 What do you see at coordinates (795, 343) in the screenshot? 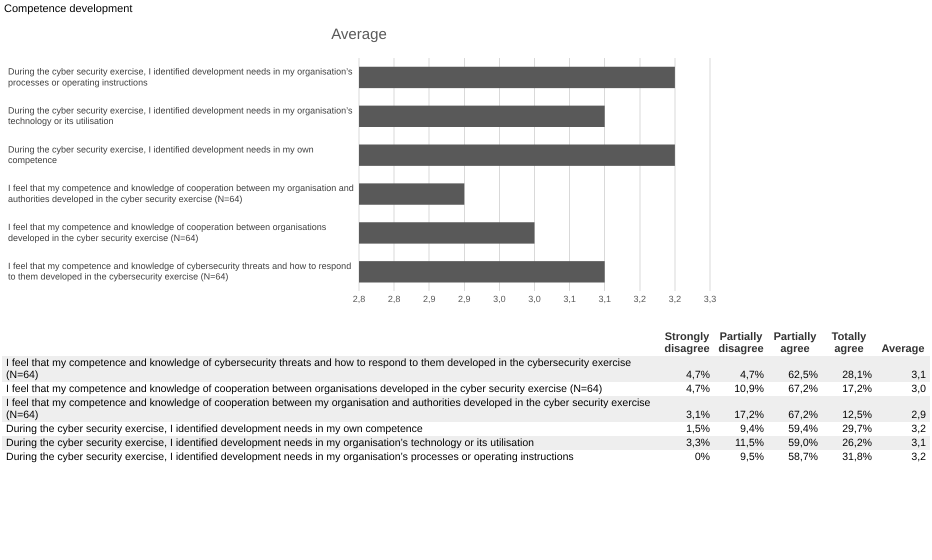
I see `category-label: Partially agree` at bounding box center [795, 343].